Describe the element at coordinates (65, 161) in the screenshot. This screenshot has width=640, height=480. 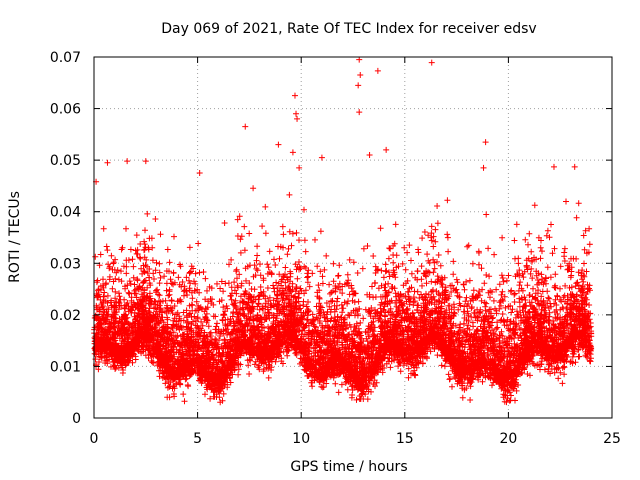
I see `y-tick-label: 0.05` at that location.